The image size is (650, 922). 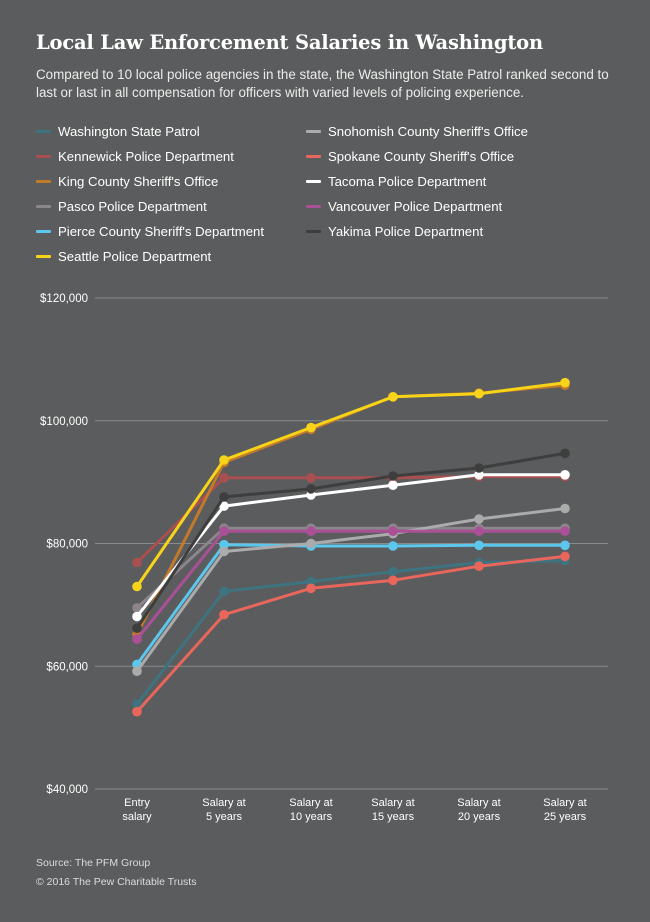 I want to click on legend-item-vancouver-police-department: Vancouver Police Department, so click(x=404, y=206).